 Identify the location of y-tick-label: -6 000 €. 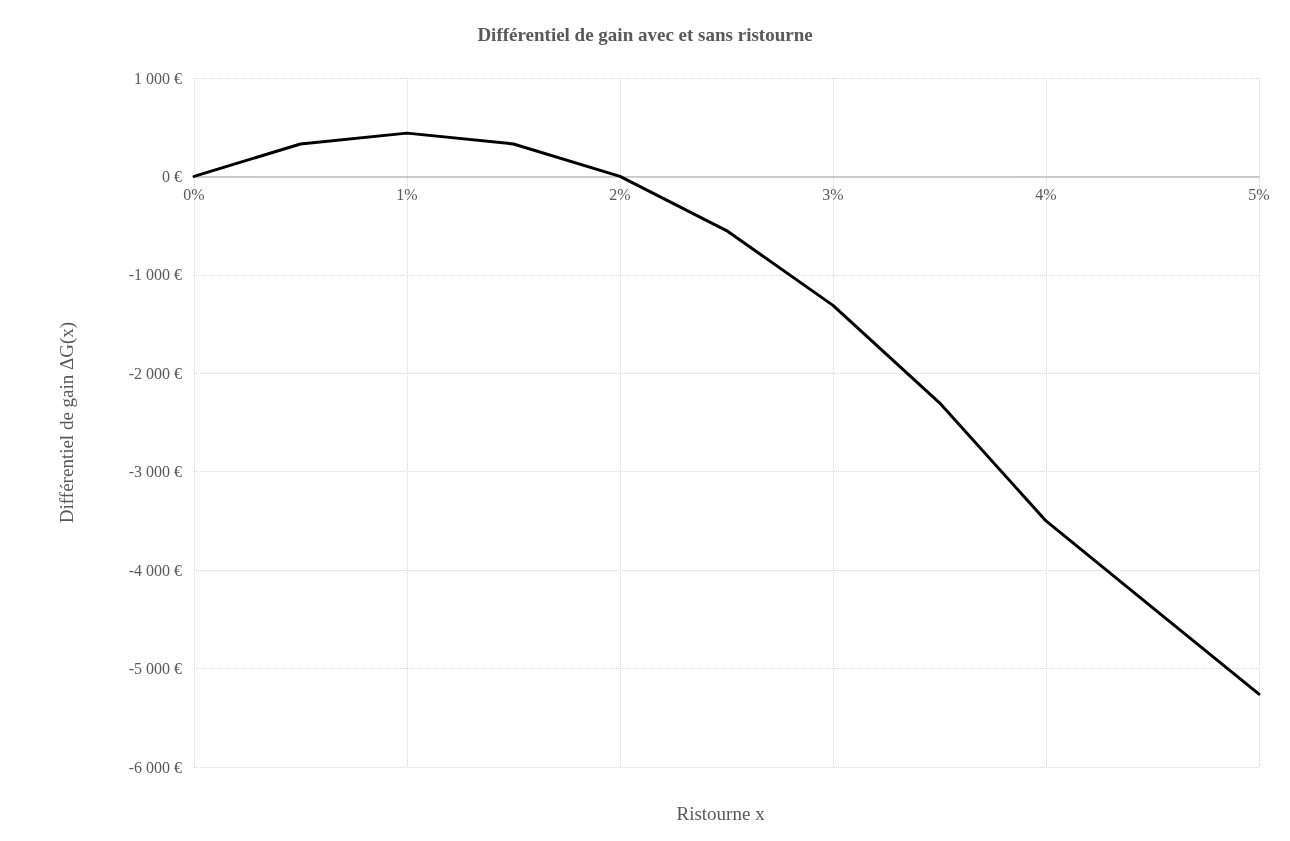
(155, 767).